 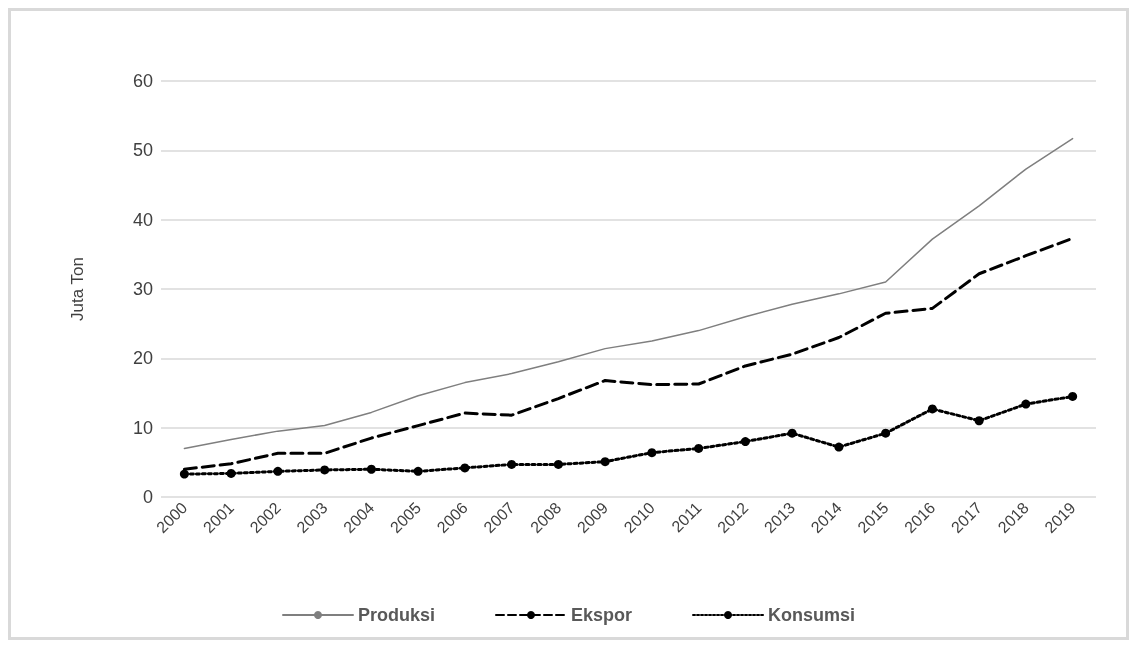 What do you see at coordinates (396, 615) in the screenshot?
I see `legend-label: Produksi` at bounding box center [396, 615].